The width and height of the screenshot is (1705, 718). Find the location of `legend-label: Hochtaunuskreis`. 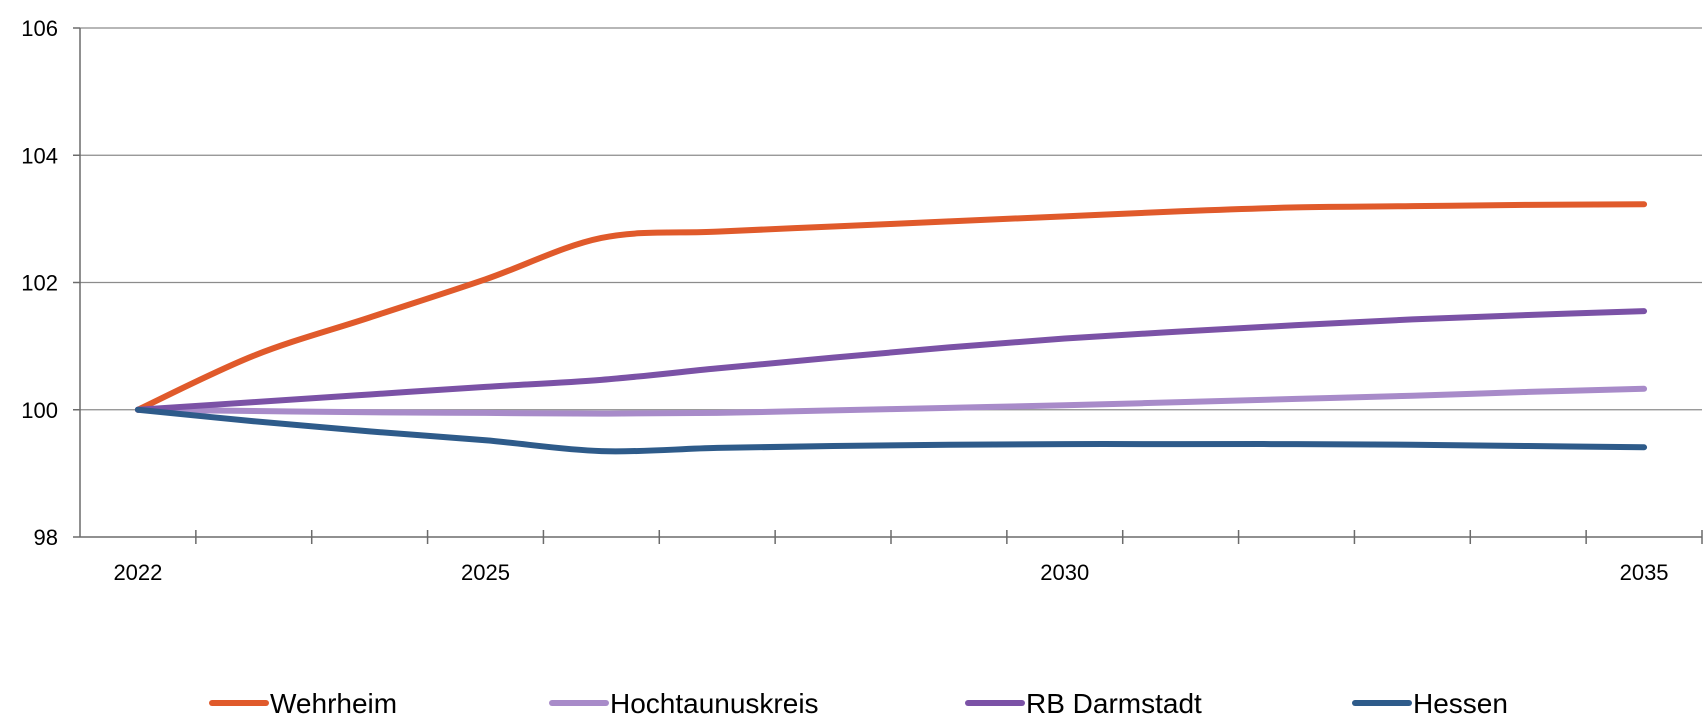

legend-label: Hochtaunuskreis is located at coordinates (714, 703).